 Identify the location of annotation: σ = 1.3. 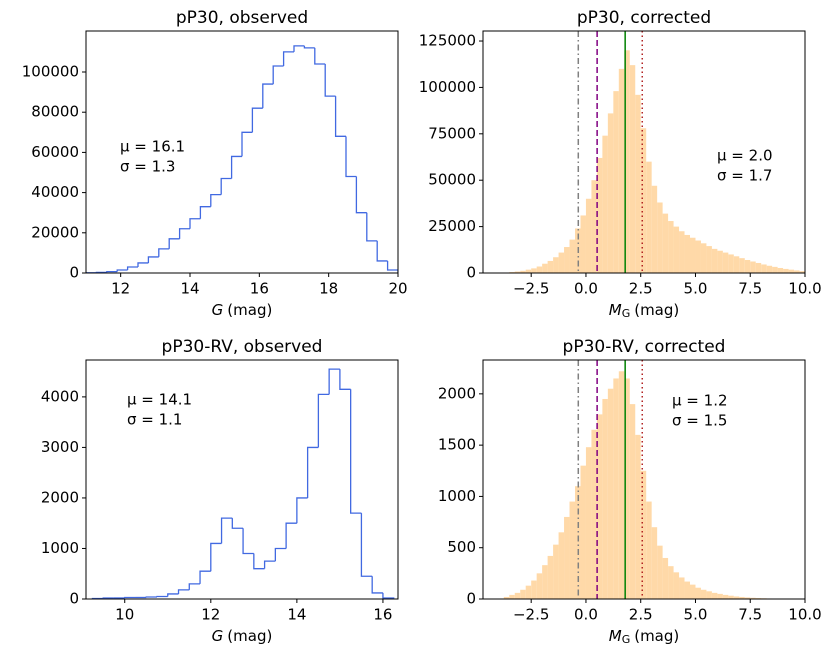
(147, 167).